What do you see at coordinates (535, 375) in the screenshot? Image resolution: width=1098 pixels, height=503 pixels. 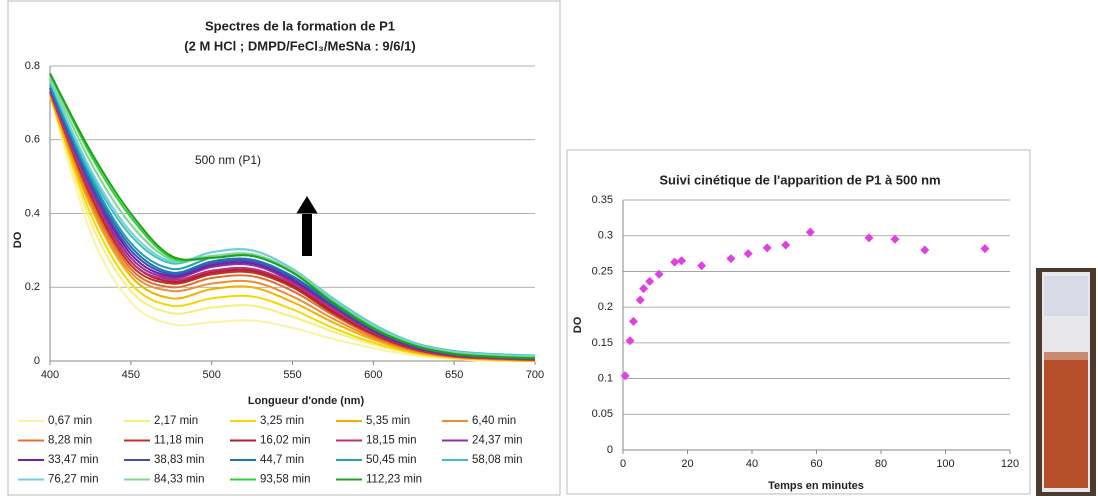 I see `x-tick-label: 700` at bounding box center [535, 375].